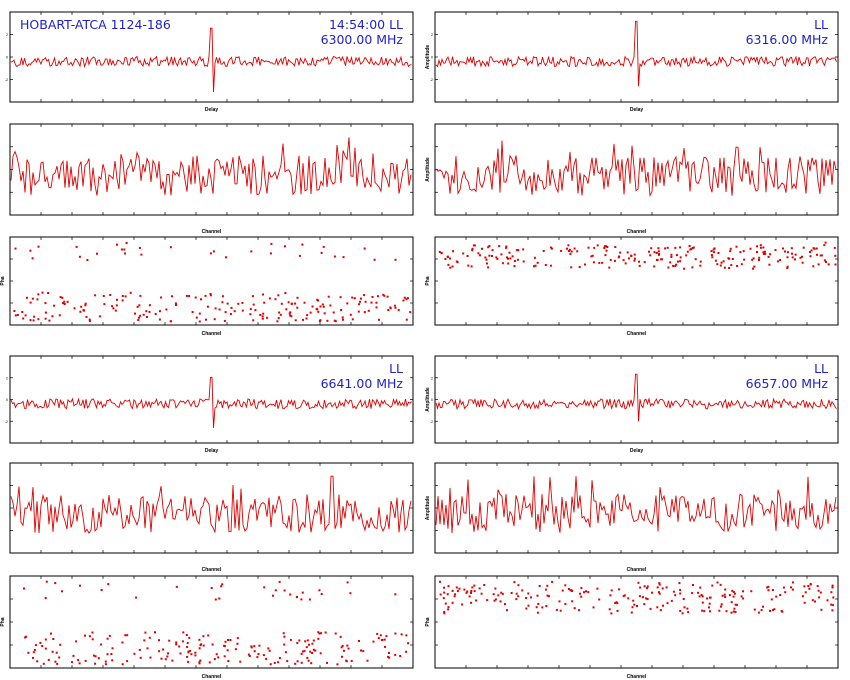 This screenshot has width=850, height=680. Describe the element at coordinates (362, 383) in the screenshot. I see `frequency-label: 6641.00 MHz` at that location.